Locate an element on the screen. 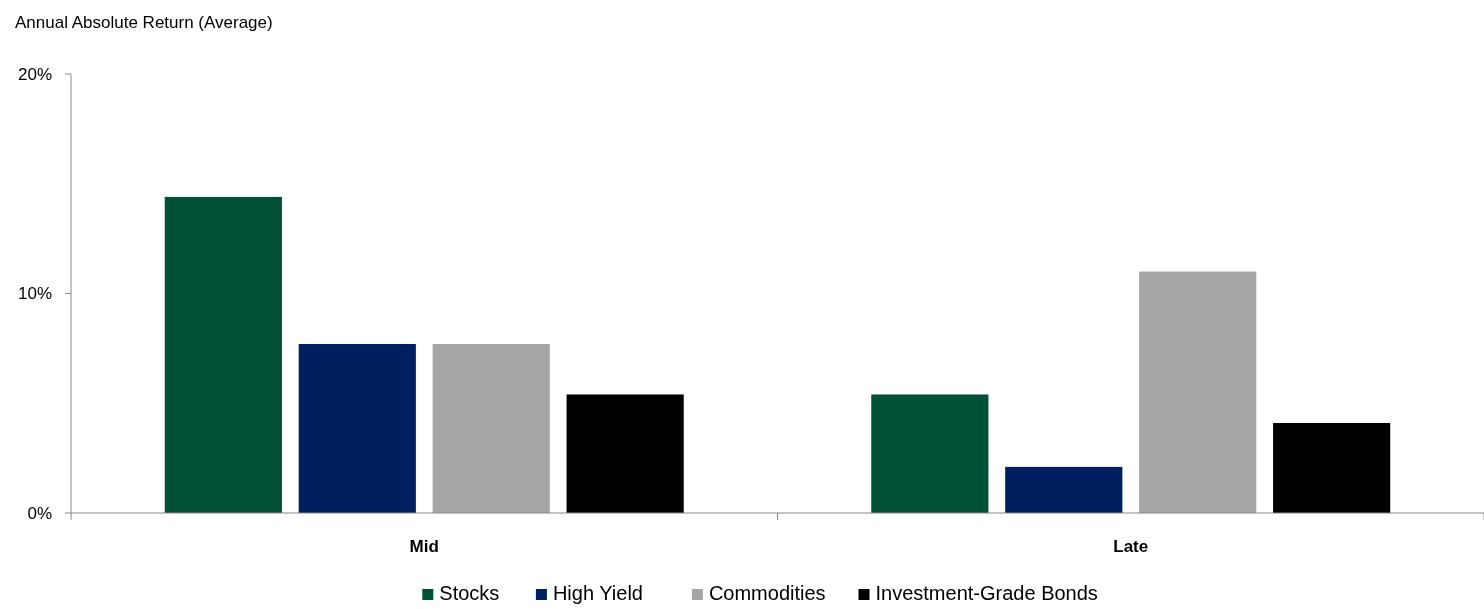 This screenshot has width=1484, height=609. y-tick-label: 10% is located at coordinates (34, 294).